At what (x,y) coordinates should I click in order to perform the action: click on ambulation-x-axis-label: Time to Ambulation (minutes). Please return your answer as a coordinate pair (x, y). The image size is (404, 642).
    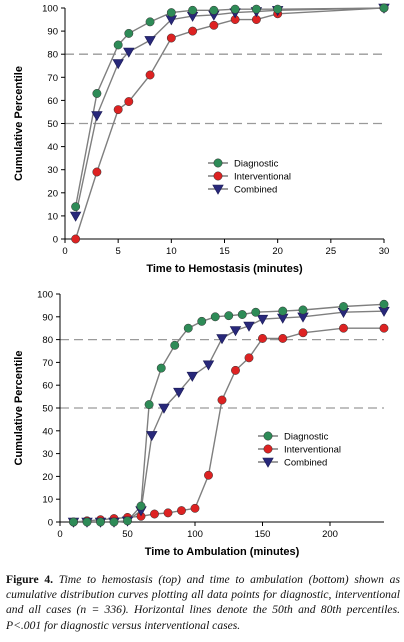
    Looking at the image, I should click on (222, 552).